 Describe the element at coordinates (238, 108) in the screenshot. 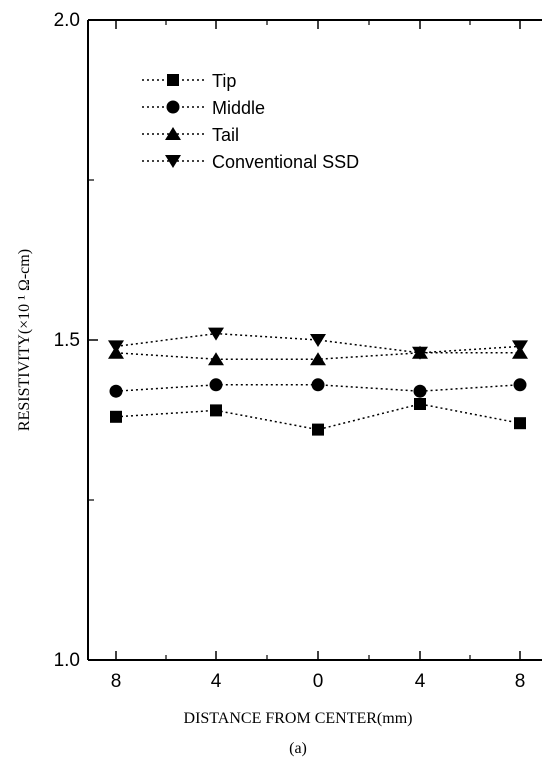

I see `legend-label: Middle` at that location.